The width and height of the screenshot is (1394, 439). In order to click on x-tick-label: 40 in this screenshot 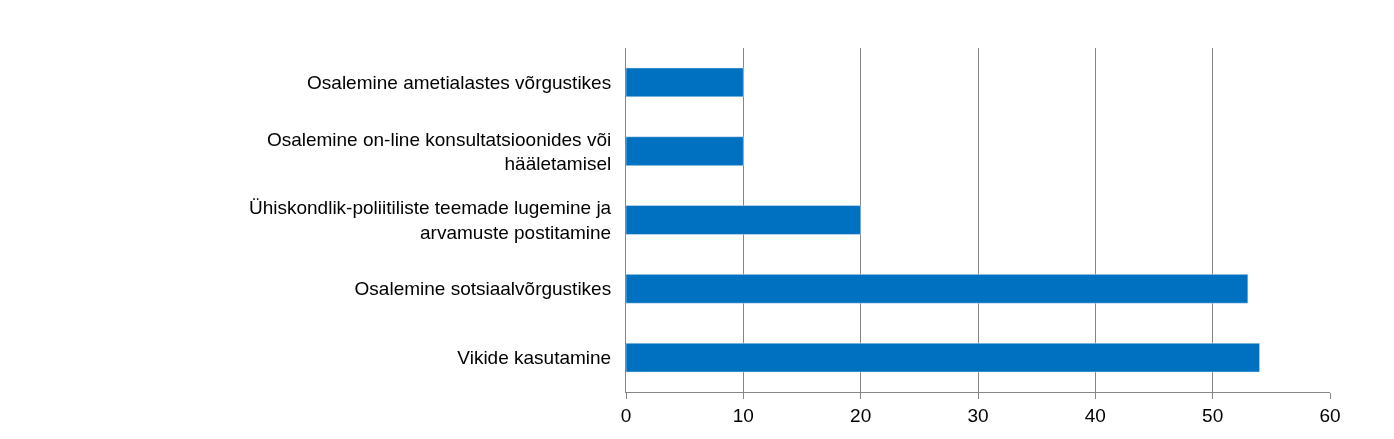, I will do `click(1095, 415)`.